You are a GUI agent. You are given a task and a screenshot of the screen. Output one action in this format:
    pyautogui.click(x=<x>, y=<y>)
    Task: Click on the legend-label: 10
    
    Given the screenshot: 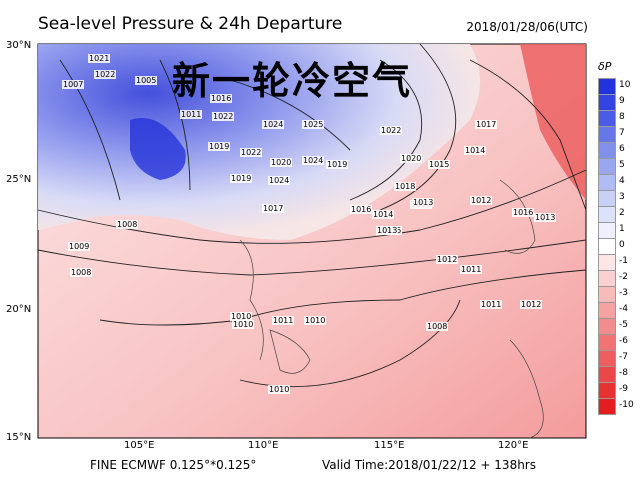 What is the action you would take?
    pyautogui.click(x=625, y=85)
    